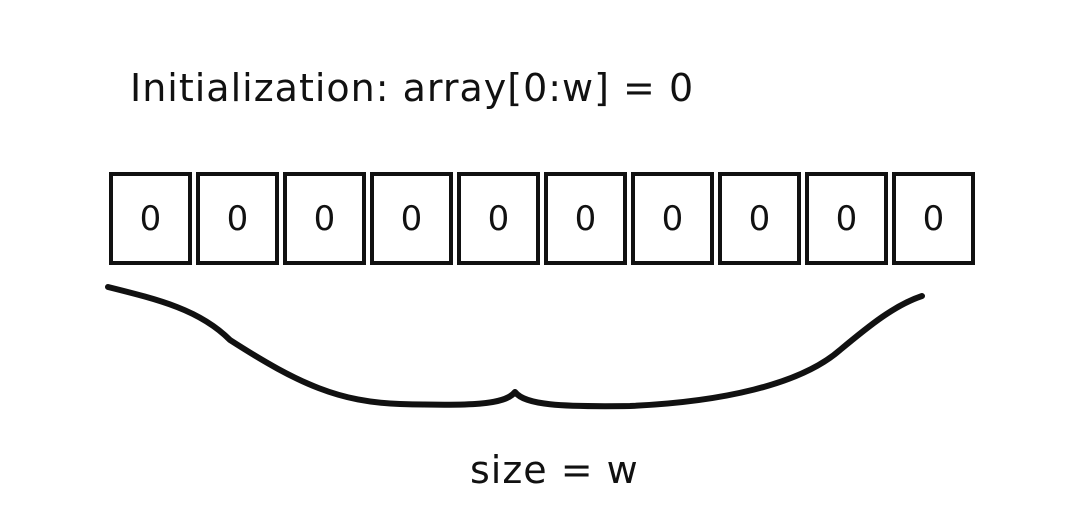  I want to click on initialization-title: Initialization: array[0:w] = 0, so click(412, 88).